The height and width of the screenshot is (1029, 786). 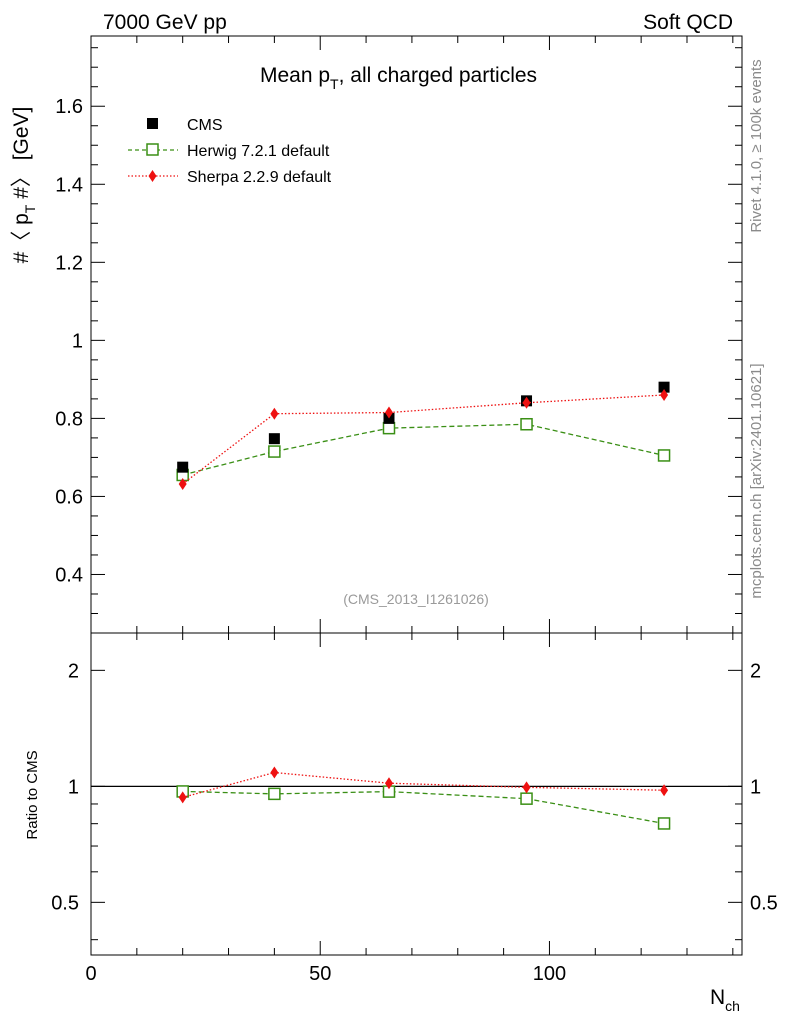 What do you see at coordinates (32, 794) in the screenshot?
I see `ratio-y-axis-label: Ratio to CMS` at bounding box center [32, 794].